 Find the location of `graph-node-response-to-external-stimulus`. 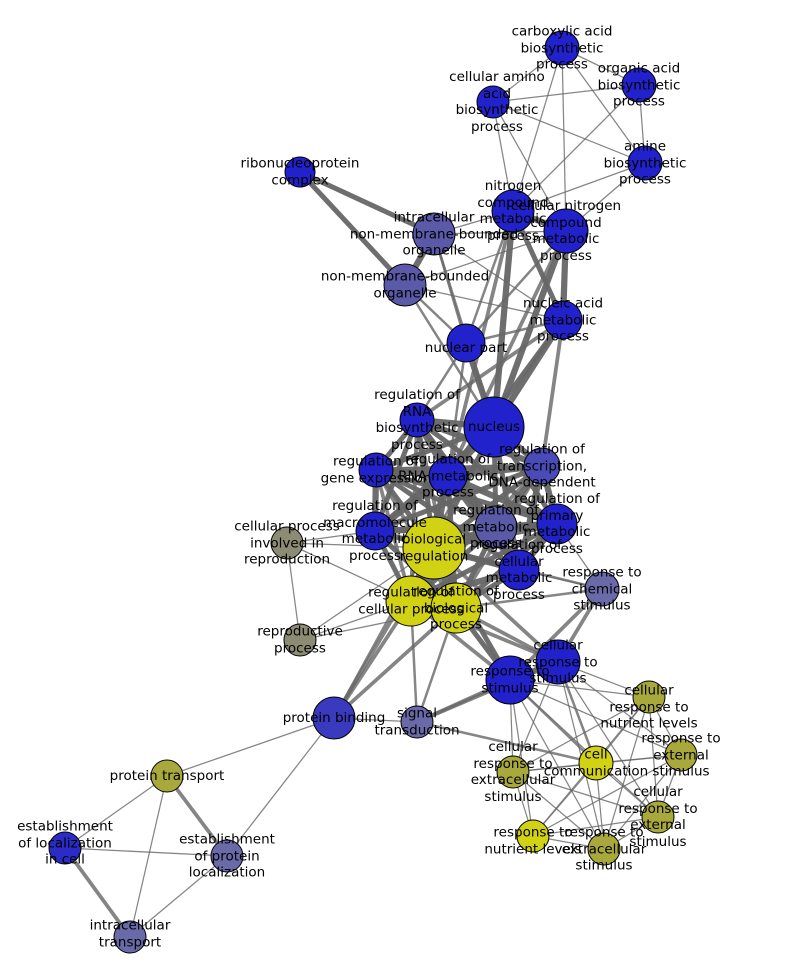

graph-node-response-to-external-stimulus is located at coordinates (681, 755).